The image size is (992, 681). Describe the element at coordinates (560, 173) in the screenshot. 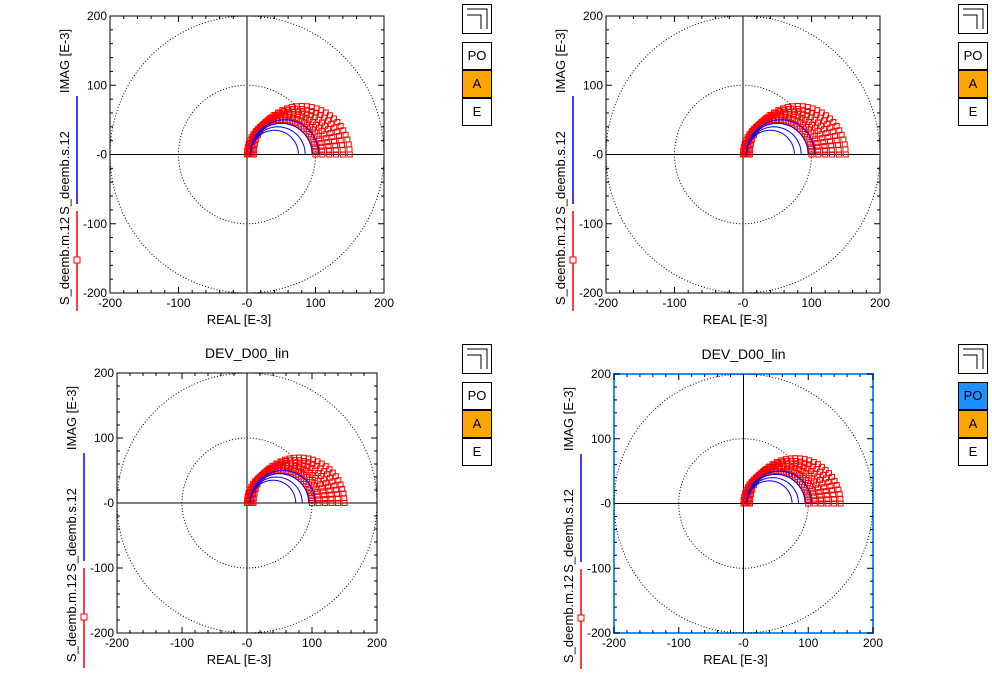

I see `legend-s-label: S_deemb.s.12` at that location.